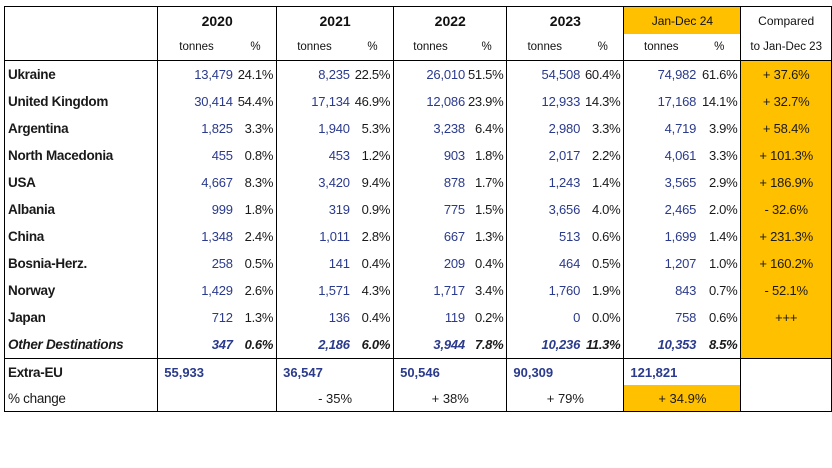 The height and width of the screenshot is (468, 832). What do you see at coordinates (544, 317) in the screenshot?
I see `value-2023: 0` at bounding box center [544, 317].